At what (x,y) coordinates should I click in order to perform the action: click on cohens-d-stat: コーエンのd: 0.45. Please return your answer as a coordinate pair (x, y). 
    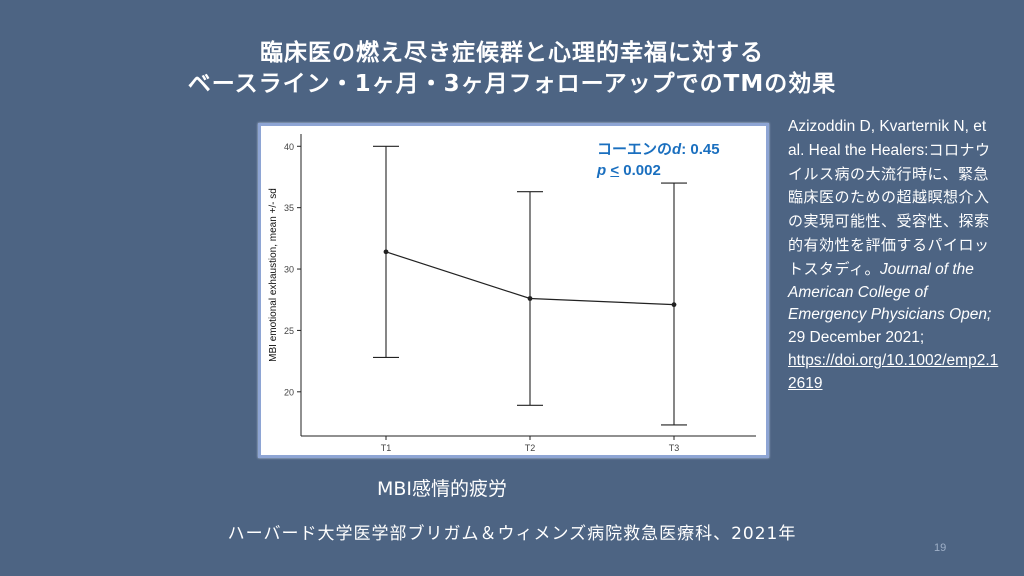
    Looking at the image, I should click on (658, 148).